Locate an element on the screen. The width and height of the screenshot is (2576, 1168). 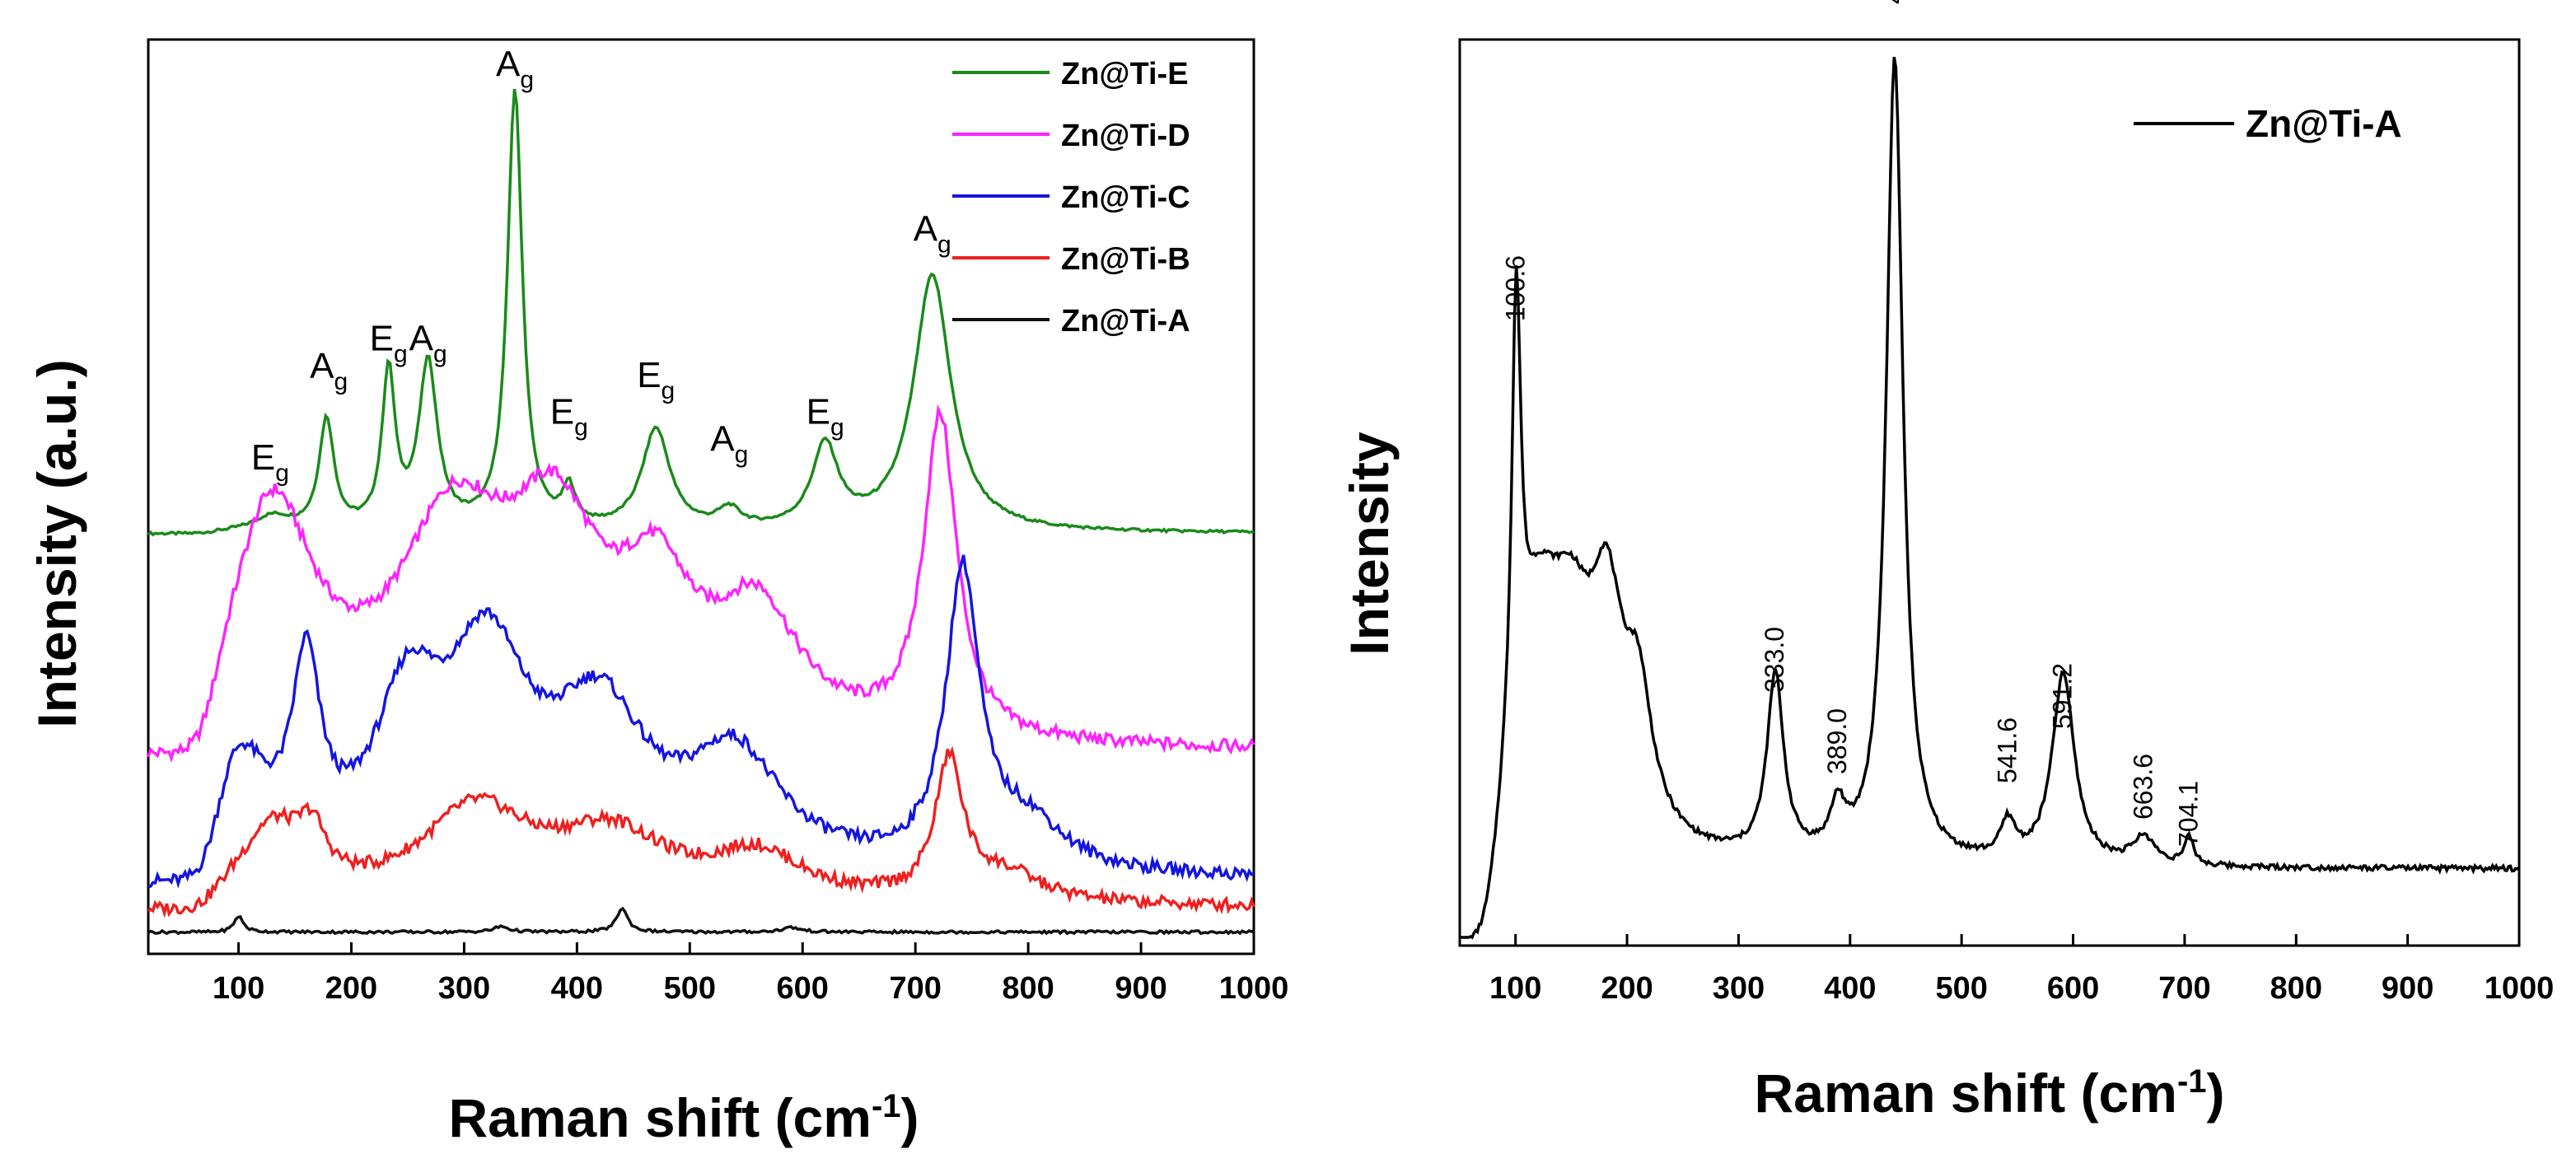
peak-value-label: 440.0 is located at coordinates (1894, 2).